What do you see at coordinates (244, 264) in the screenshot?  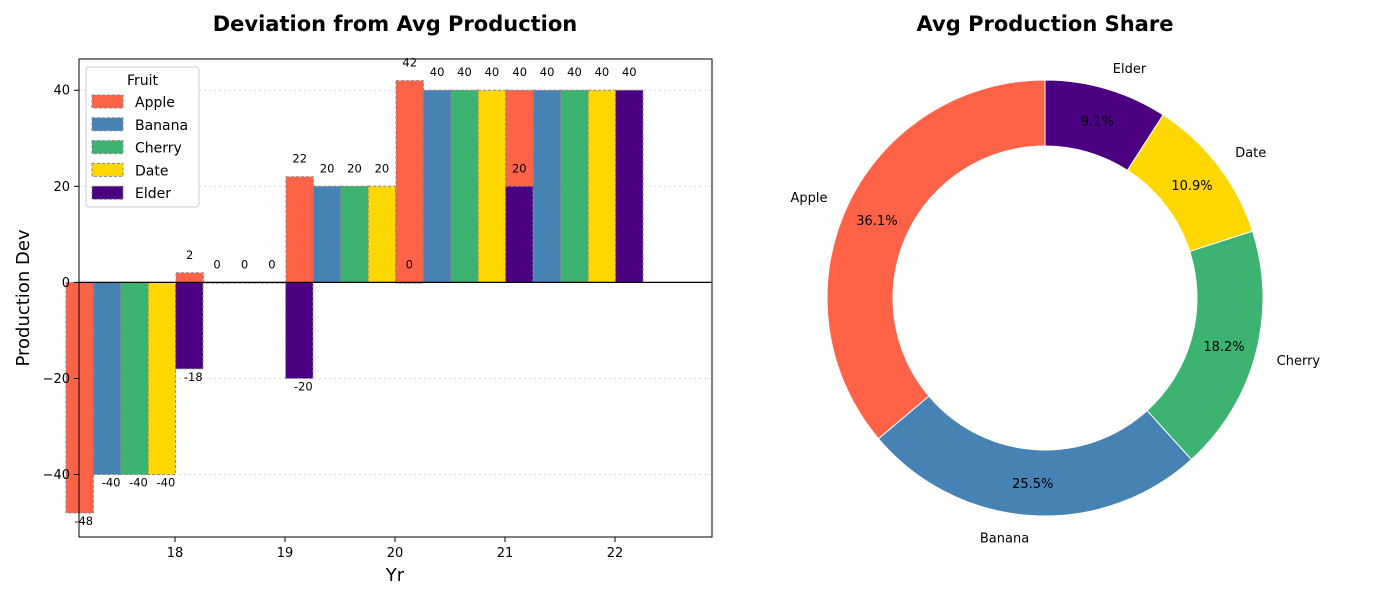 I see `data-label-cherry-19: 0` at bounding box center [244, 264].